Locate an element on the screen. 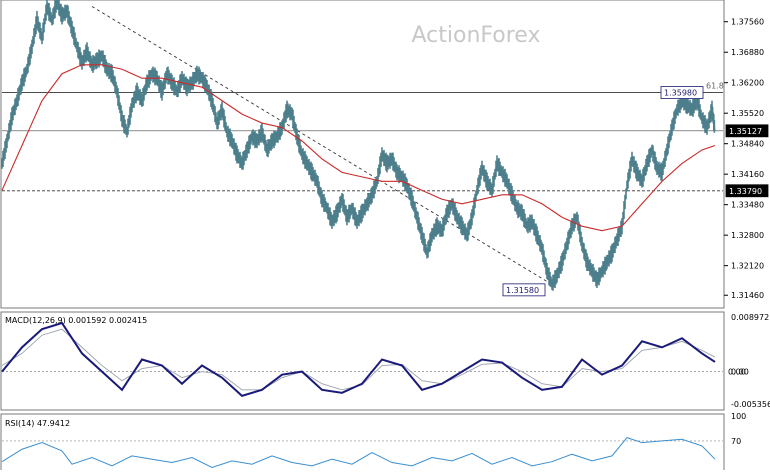  support-price-label: 1.33790 is located at coordinates (745, 191).